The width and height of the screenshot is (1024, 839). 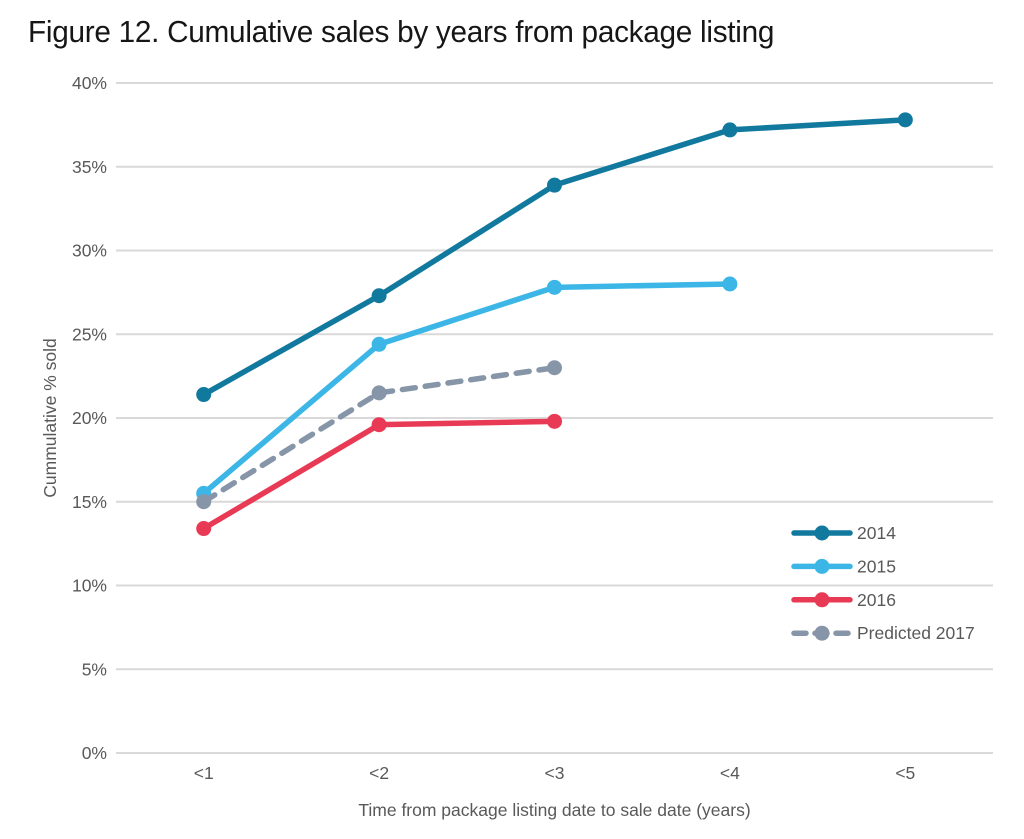 What do you see at coordinates (822, 600) in the screenshot?
I see `legend-marker-dot-2016` at bounding box center [822, 600].